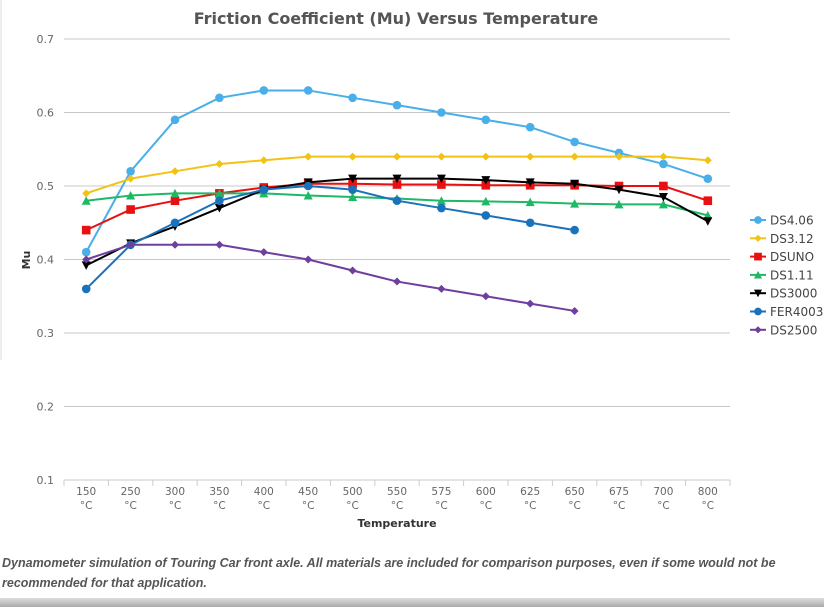  What do you see at coordinates (796, 312) in the screenshot?
I see `legend-label: FER4003` at bounding box center [796, 312].